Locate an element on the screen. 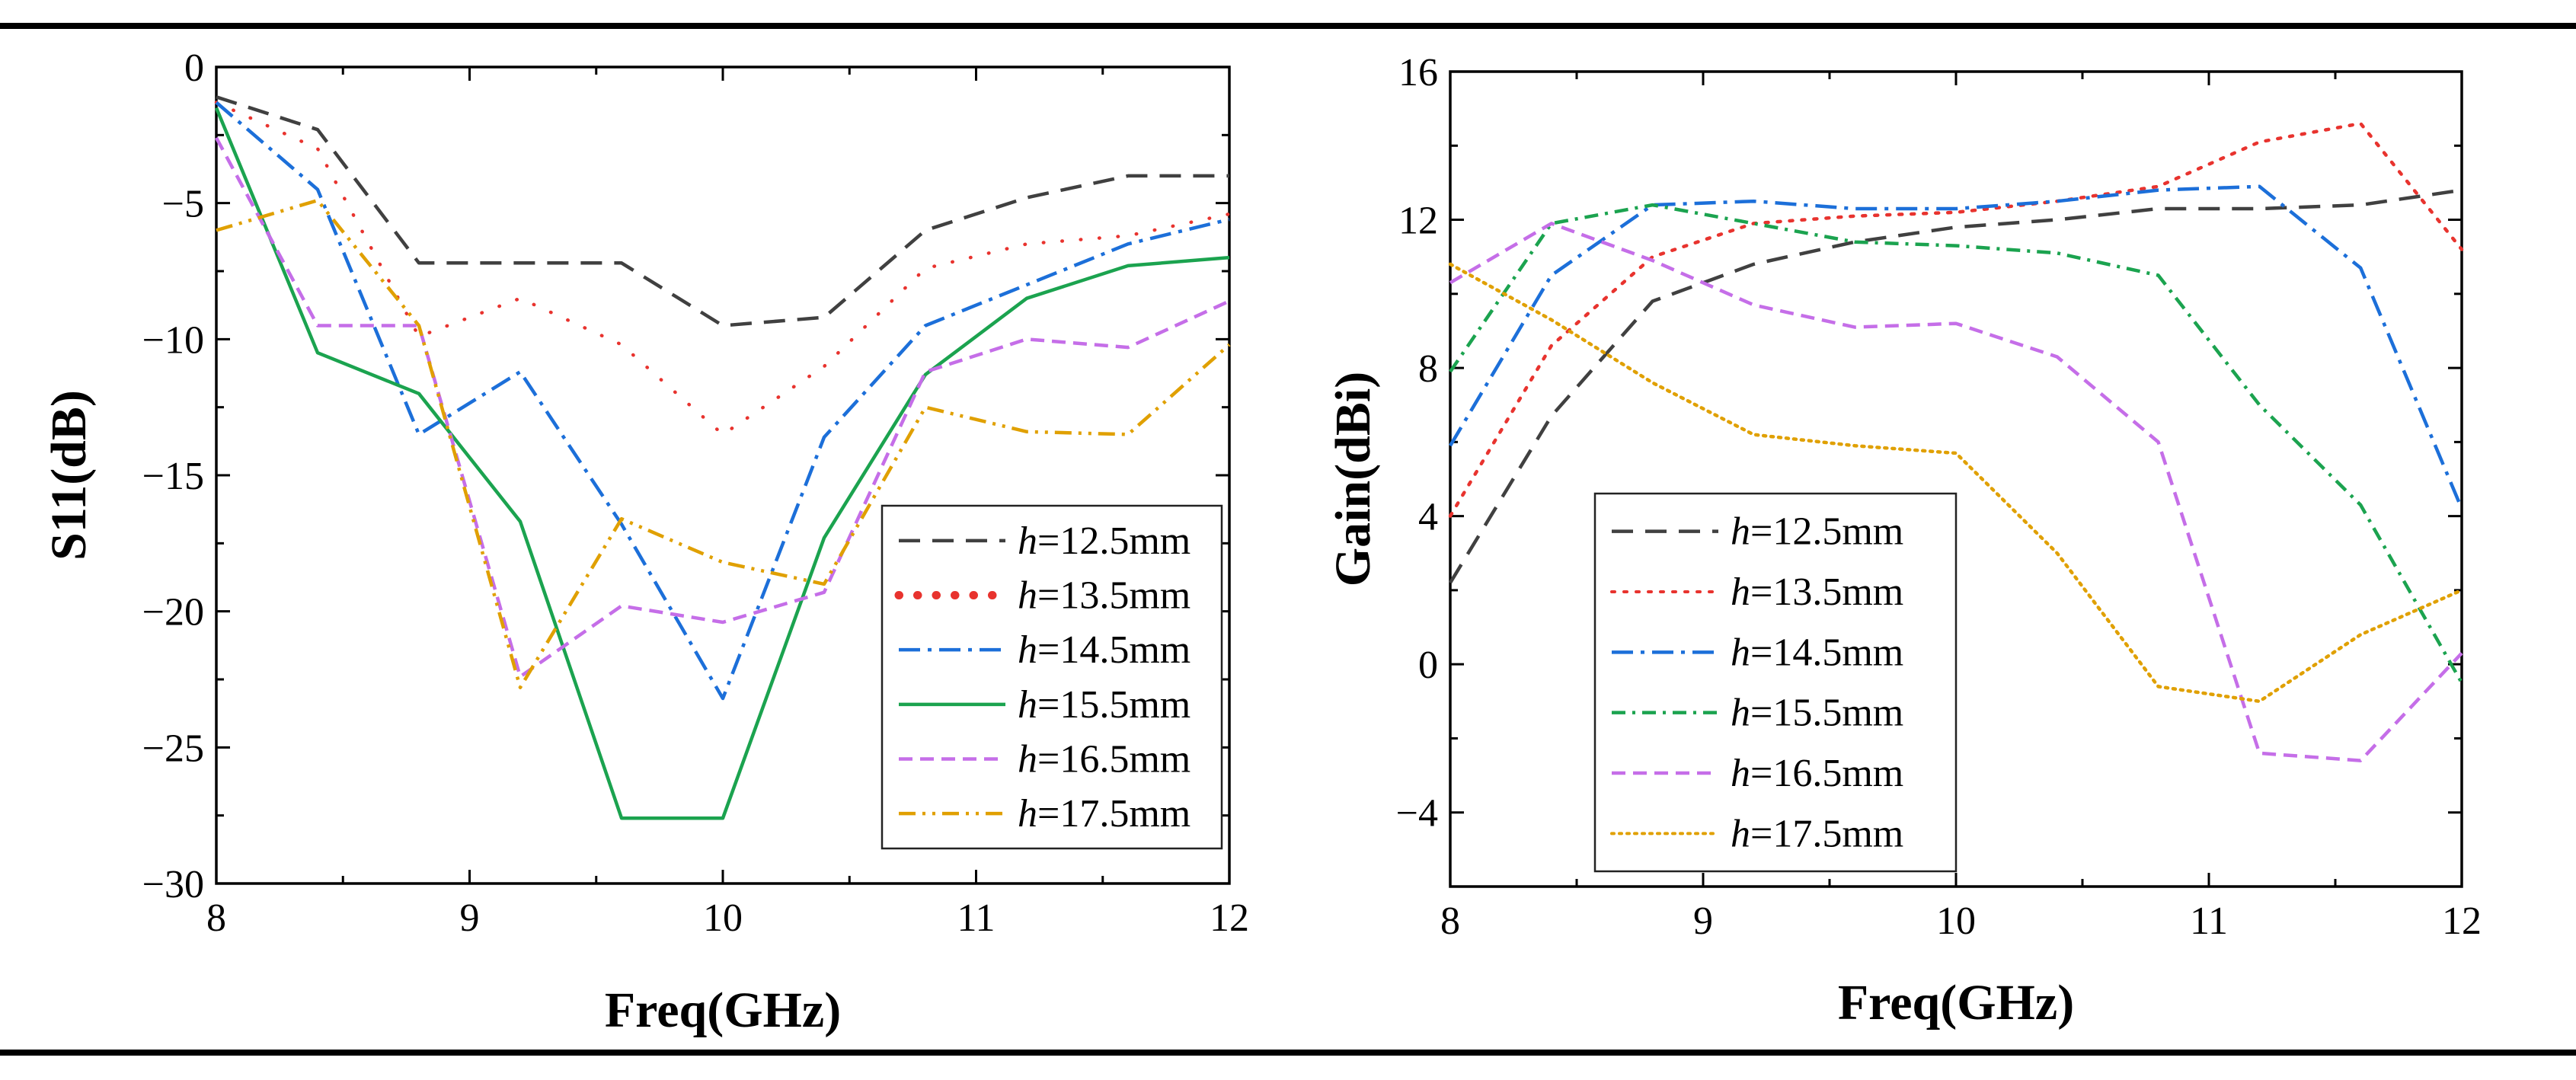 The width and height of the screenshot is (2576, 1080). gain-x-axis-label: Freq(GHz) is located at coordinates (1956, 1002).